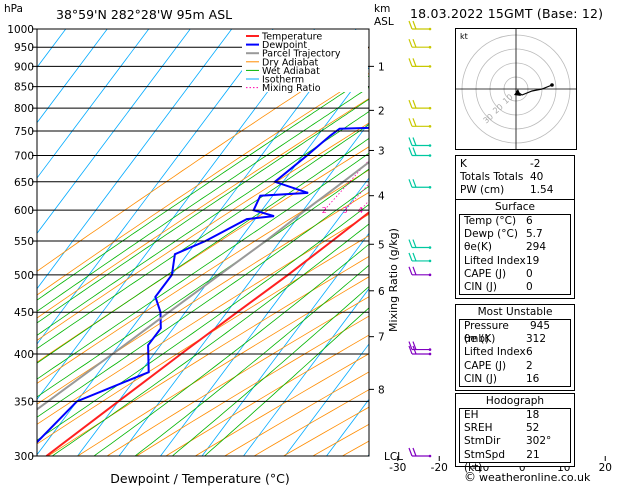  What do you see at coordinates (470, 477) in the screenshot?
I see `copyright-icon: ©` at bounding box center [470, 477].